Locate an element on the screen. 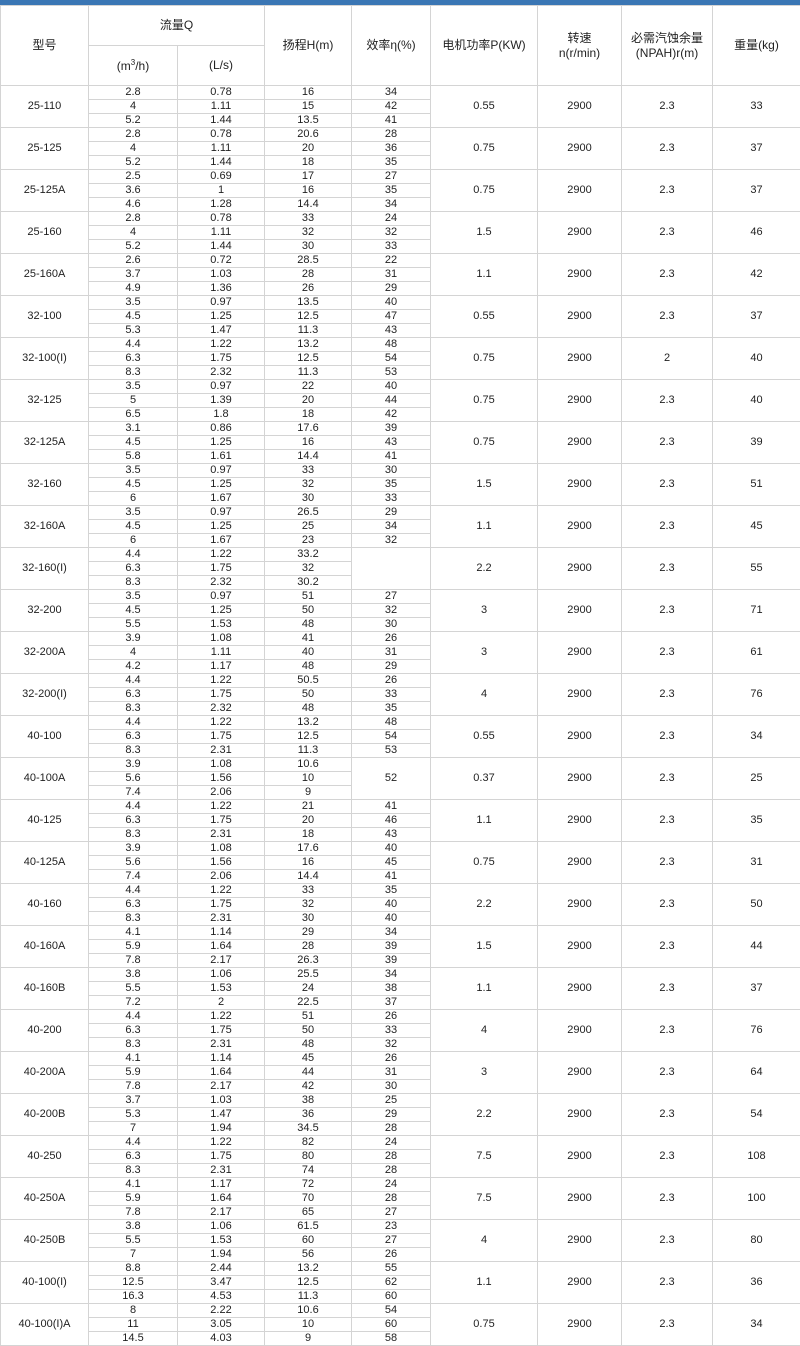 Image resolution: width=800 pixels, height=1346 pixels. flow-m3h-cell: 3.7 is located at coordinates (133, 1101).